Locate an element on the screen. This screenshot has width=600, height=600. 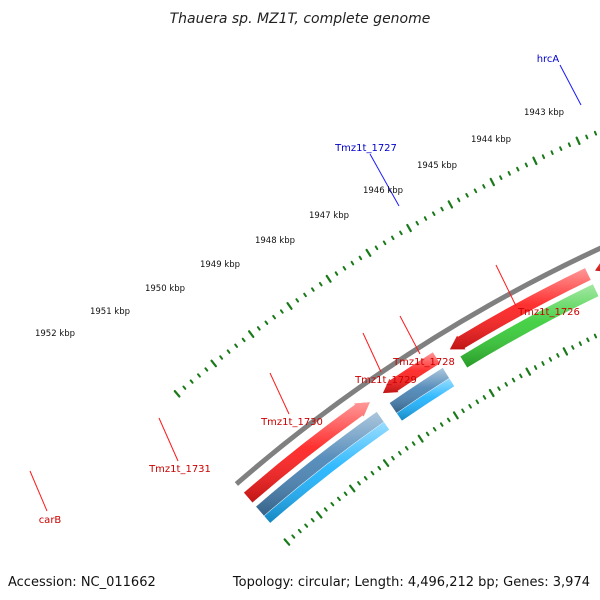
scale-label-1952: 1952 kbp is located at coordinates (55, 334).